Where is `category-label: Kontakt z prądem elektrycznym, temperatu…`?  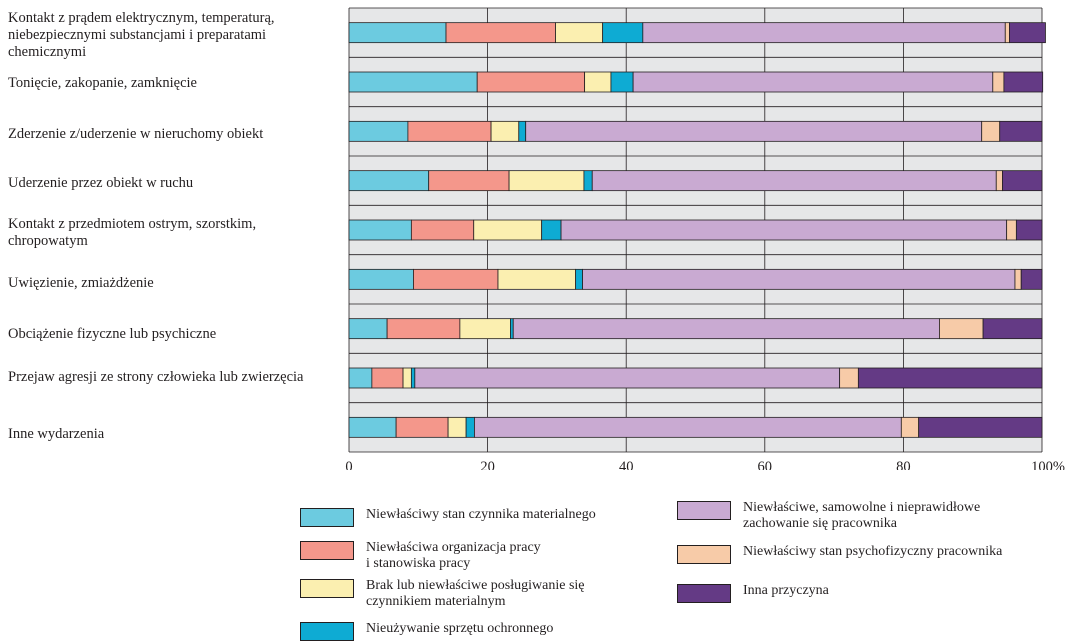
category-label: Kontakt z prądem elektrycznym, temperatu… is located at coordinates (141, 35).